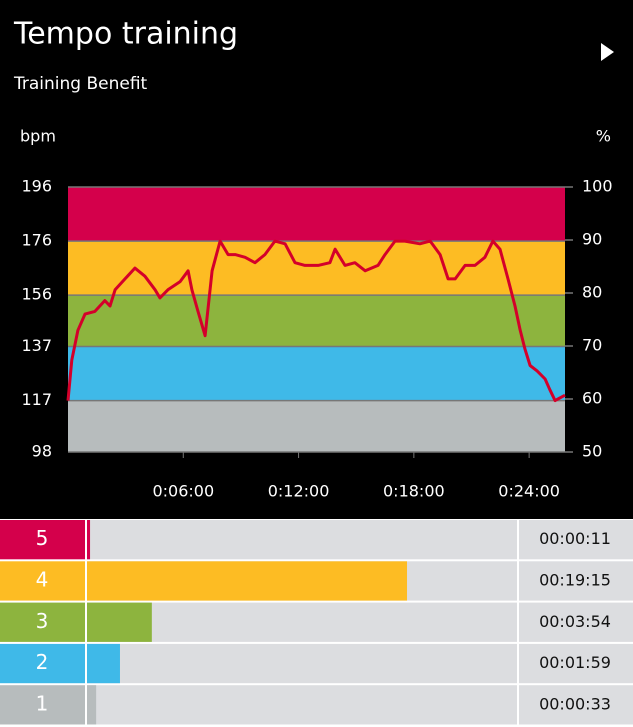 Image resolution: width=633 pixels, height=727 pixels. I want to click on zone-time: 00:00:11, so click(575, 538).